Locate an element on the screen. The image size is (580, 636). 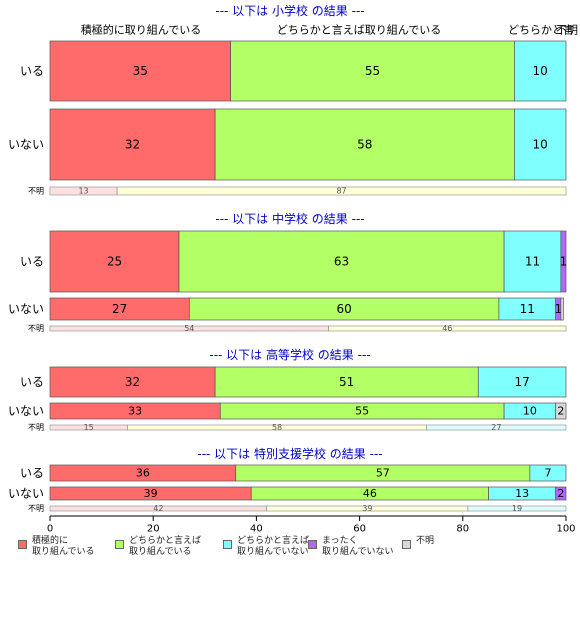
unknown-data-label: 54 is located at coordinates (189, 328).